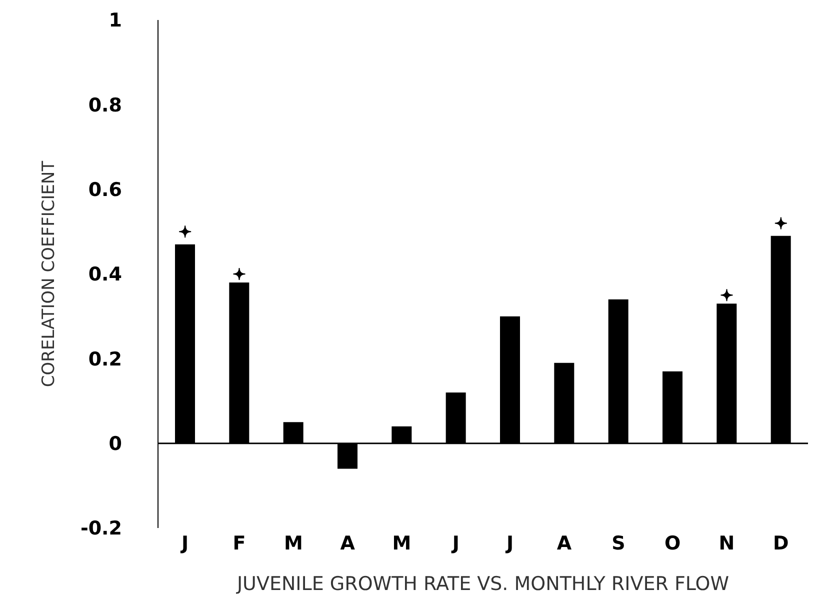 The width and height of the screenshot is (830, 610). I want to click on y-tick-label: 0.2, so click(105, 359).